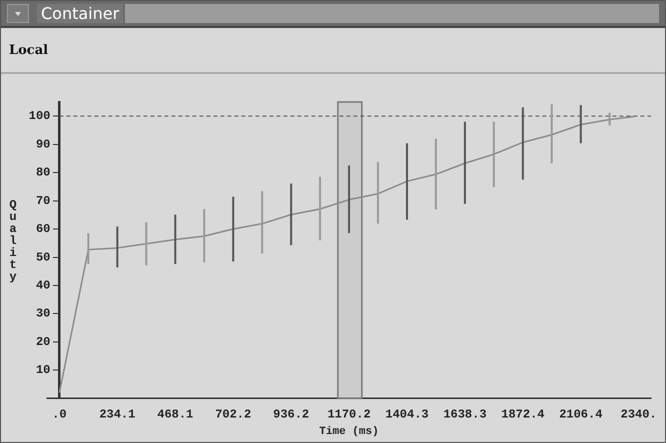  I want to click on chart-subtitle: Local, so click(333, 51).